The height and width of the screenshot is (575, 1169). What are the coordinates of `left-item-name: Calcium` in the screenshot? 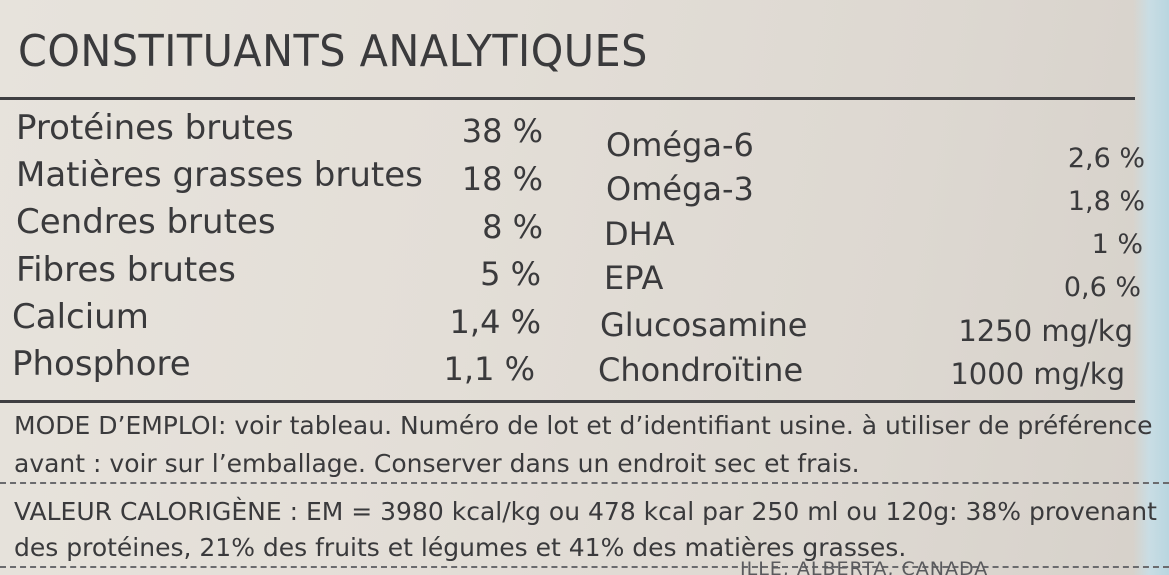 It's located at (80, 317).